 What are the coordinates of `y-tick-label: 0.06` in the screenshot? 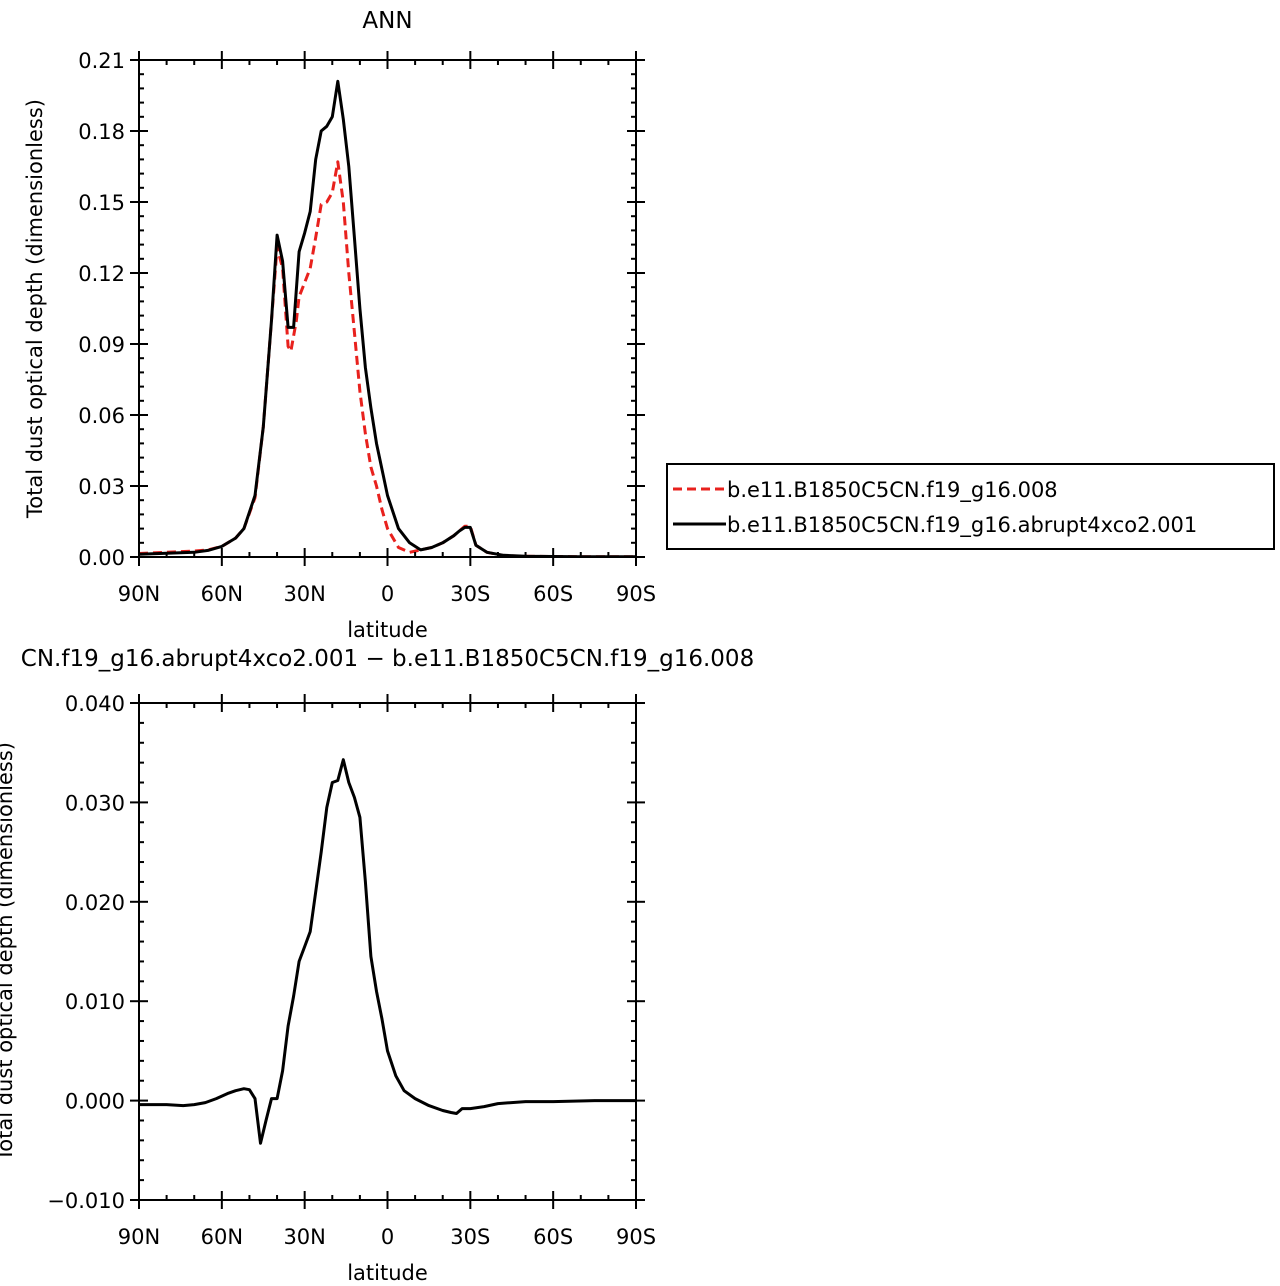 It's located at (101, 416).